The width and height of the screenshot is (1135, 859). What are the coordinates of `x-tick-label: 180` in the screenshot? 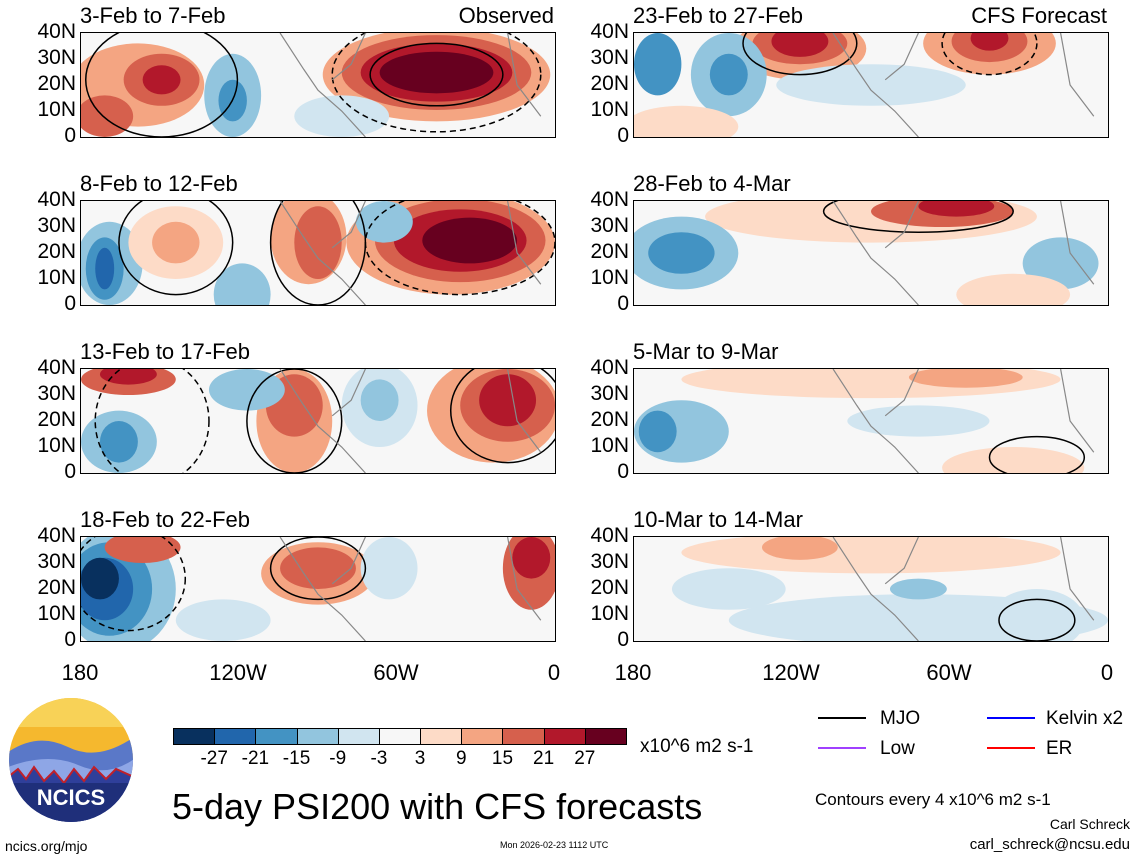 It's located at (633, 672).